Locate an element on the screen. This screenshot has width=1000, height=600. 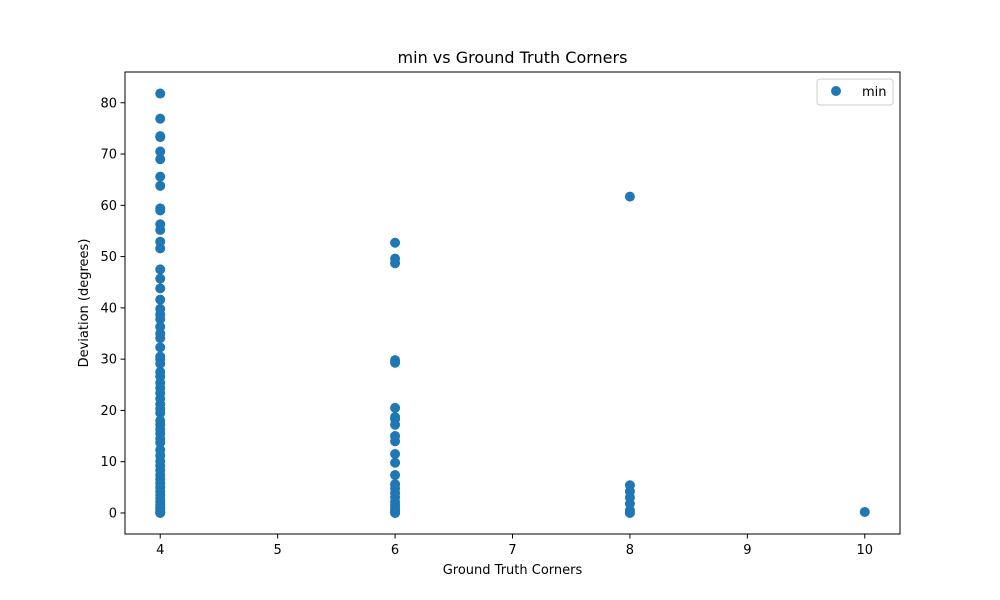
x-tick-label: 5 is located at coordinates (278, 550).